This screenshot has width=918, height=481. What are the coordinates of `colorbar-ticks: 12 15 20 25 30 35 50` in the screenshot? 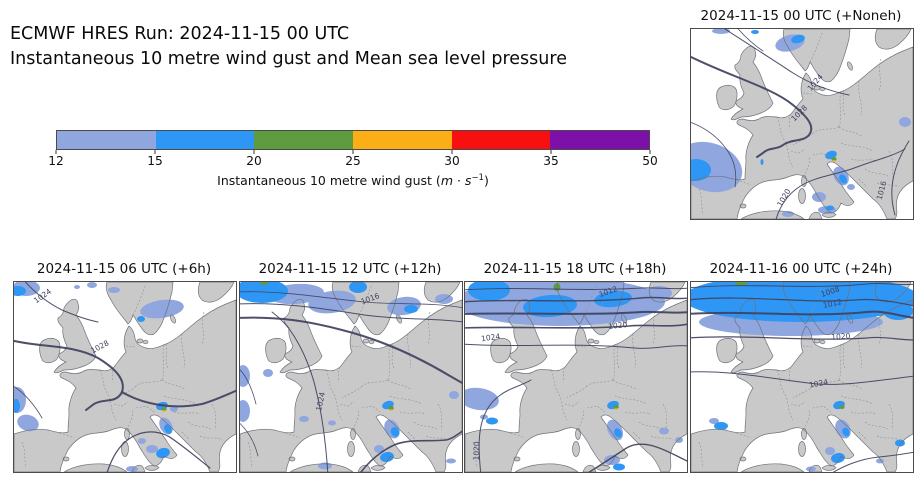 It's located at (353, 160).